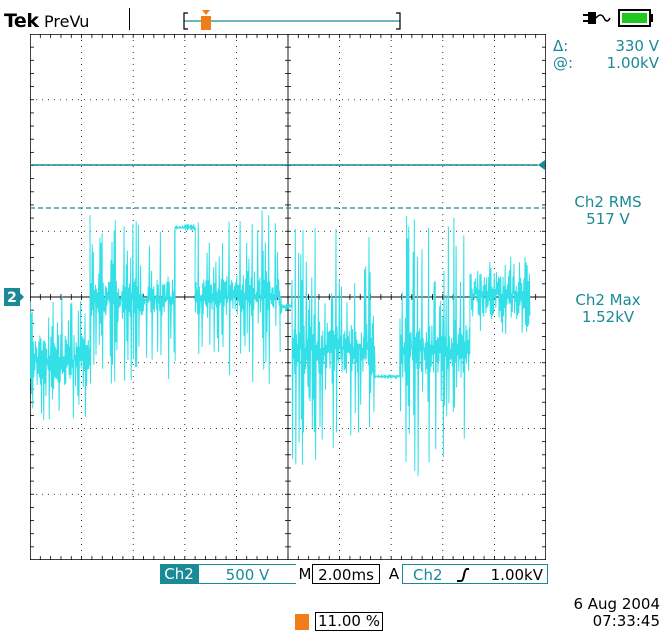 The width and height of the screenshot is (665, 634). Describe the element at coordinates (67, 21) in the screenshot. I see `acquisition-mode: PreVu` at that location.